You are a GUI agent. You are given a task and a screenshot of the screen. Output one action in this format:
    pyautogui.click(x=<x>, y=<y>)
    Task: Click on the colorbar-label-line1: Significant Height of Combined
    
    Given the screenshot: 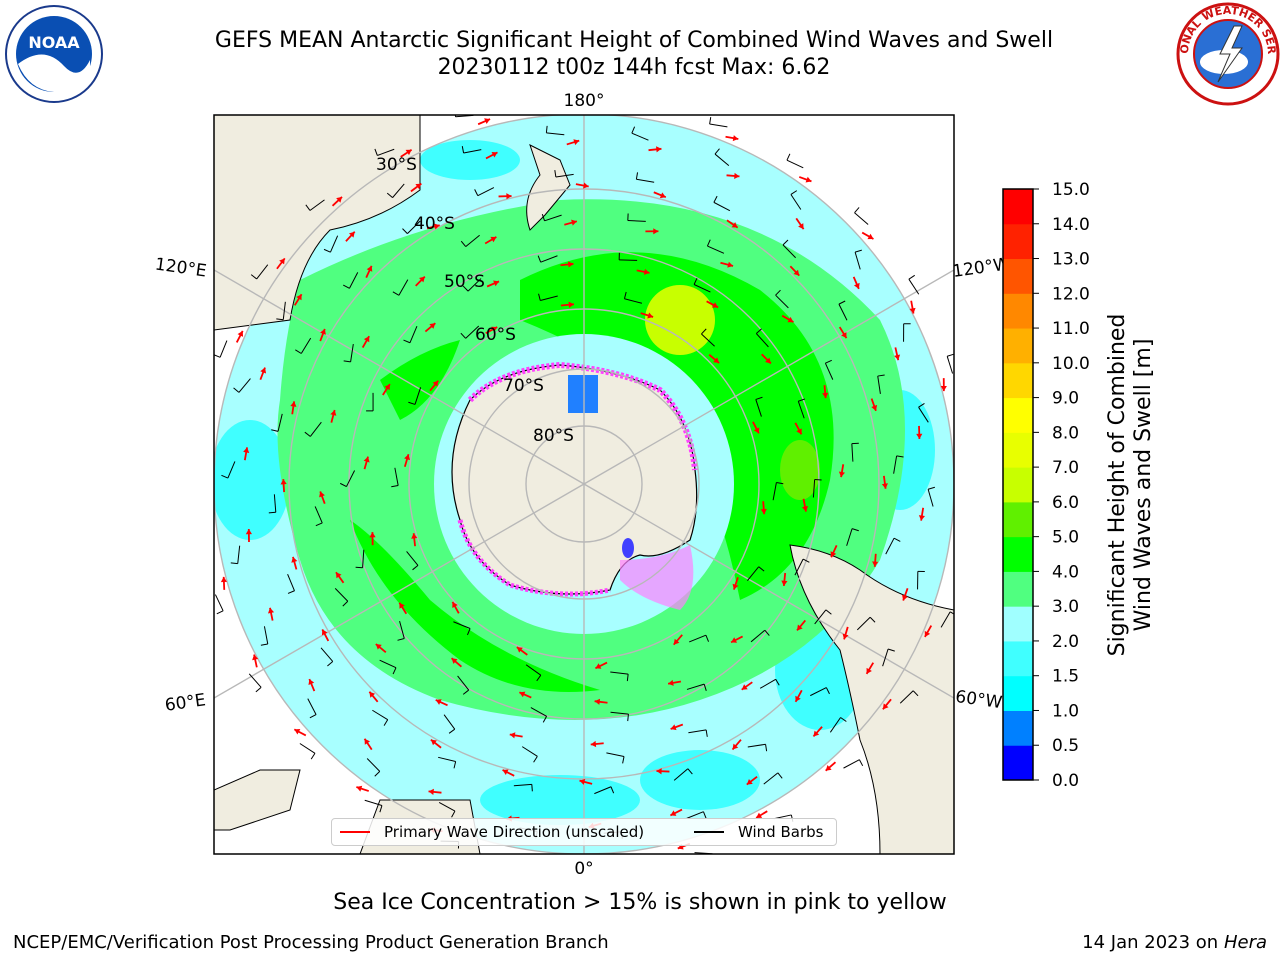 What is the action you would take?
    pyautogui.click(x=1117, y=485)
    